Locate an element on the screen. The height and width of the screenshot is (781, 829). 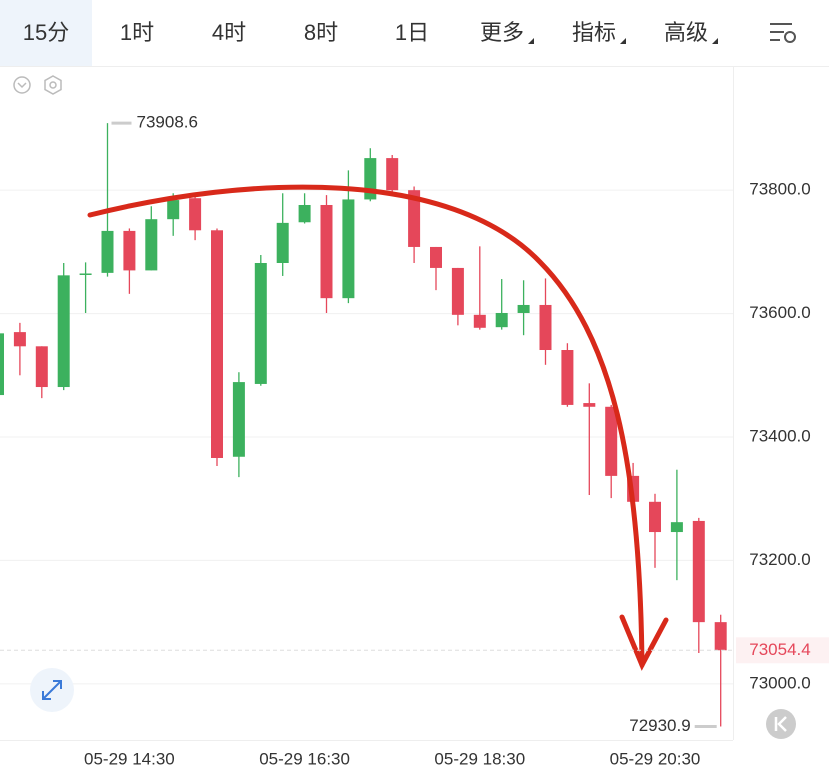
timeframe-tab: 8时 is located at coordinates (321, 32).